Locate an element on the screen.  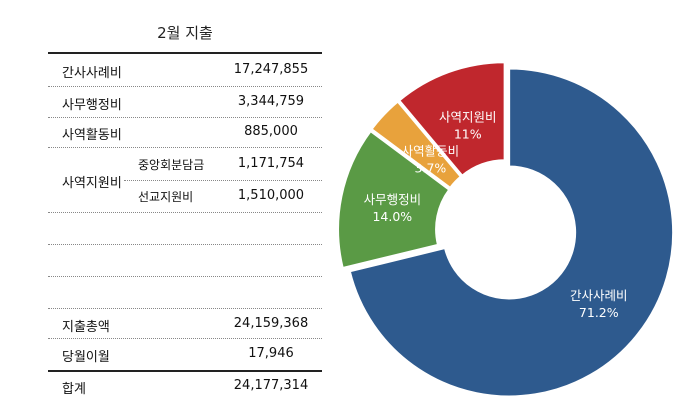
table-top-rule is located at coordinates (185, 53).